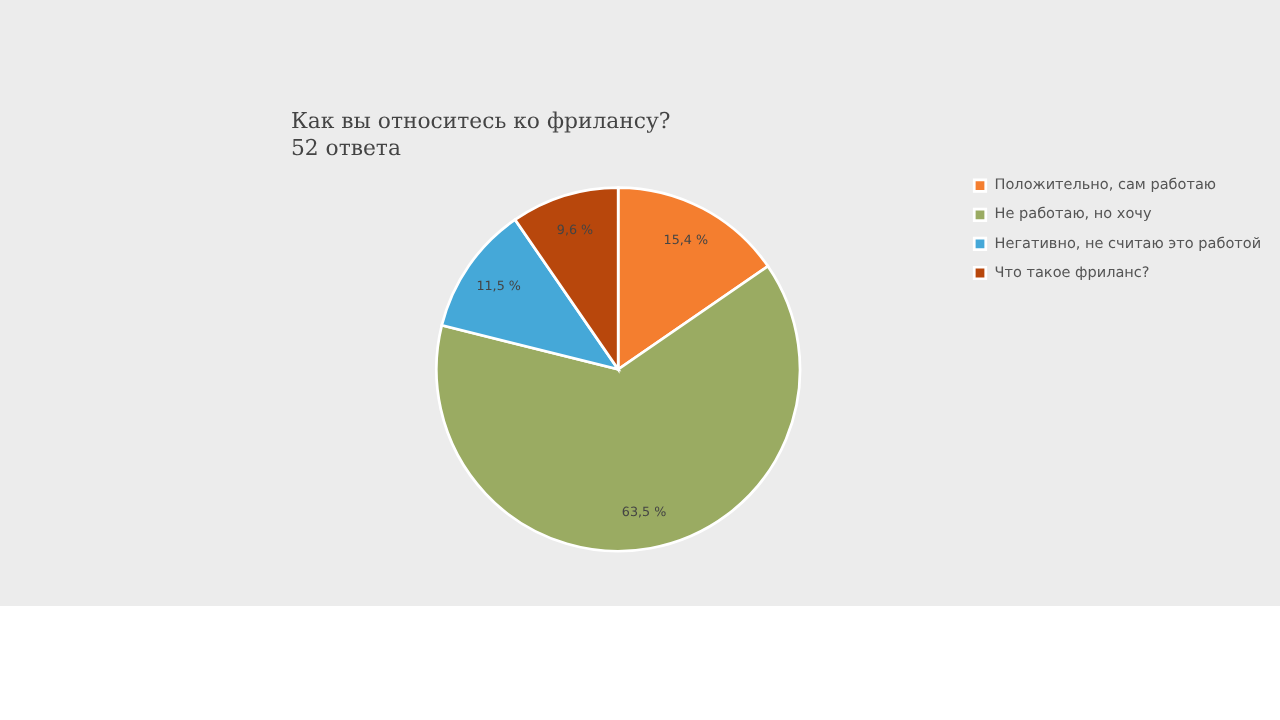 This screenshot has width=1280, height=720. I want to click on legend-label: Положительно, сам работаю, so click(1105, 184).